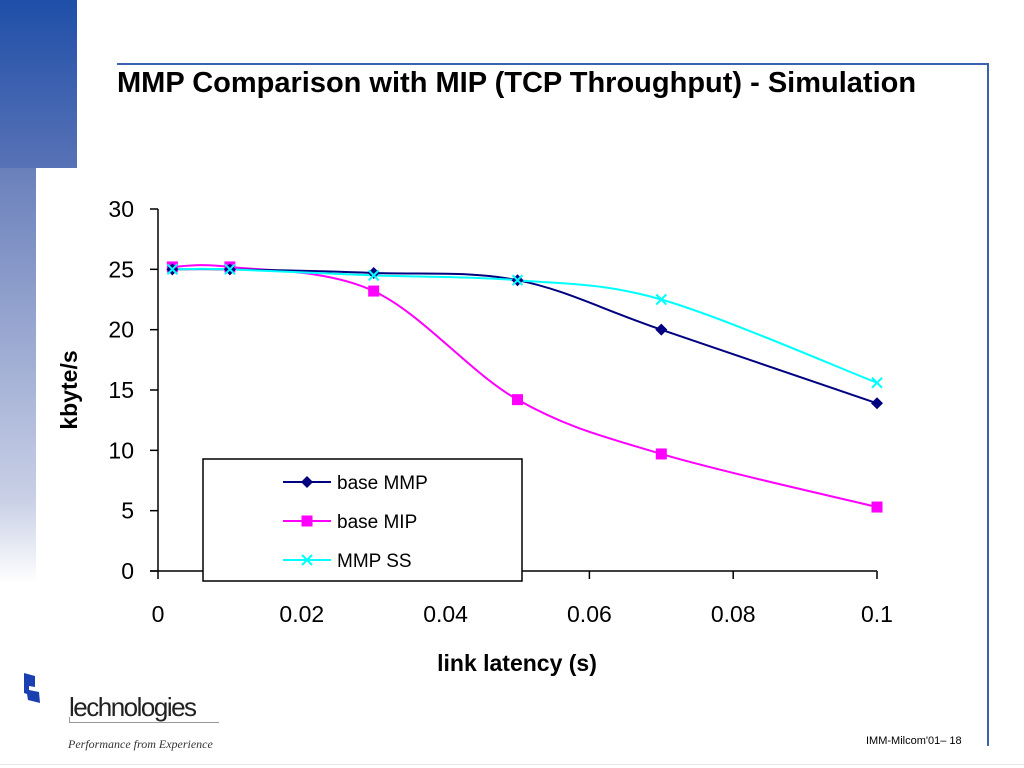 The image size is (1024, 768). I want to click on x-tick-label: 0.08, so click(733, 614).